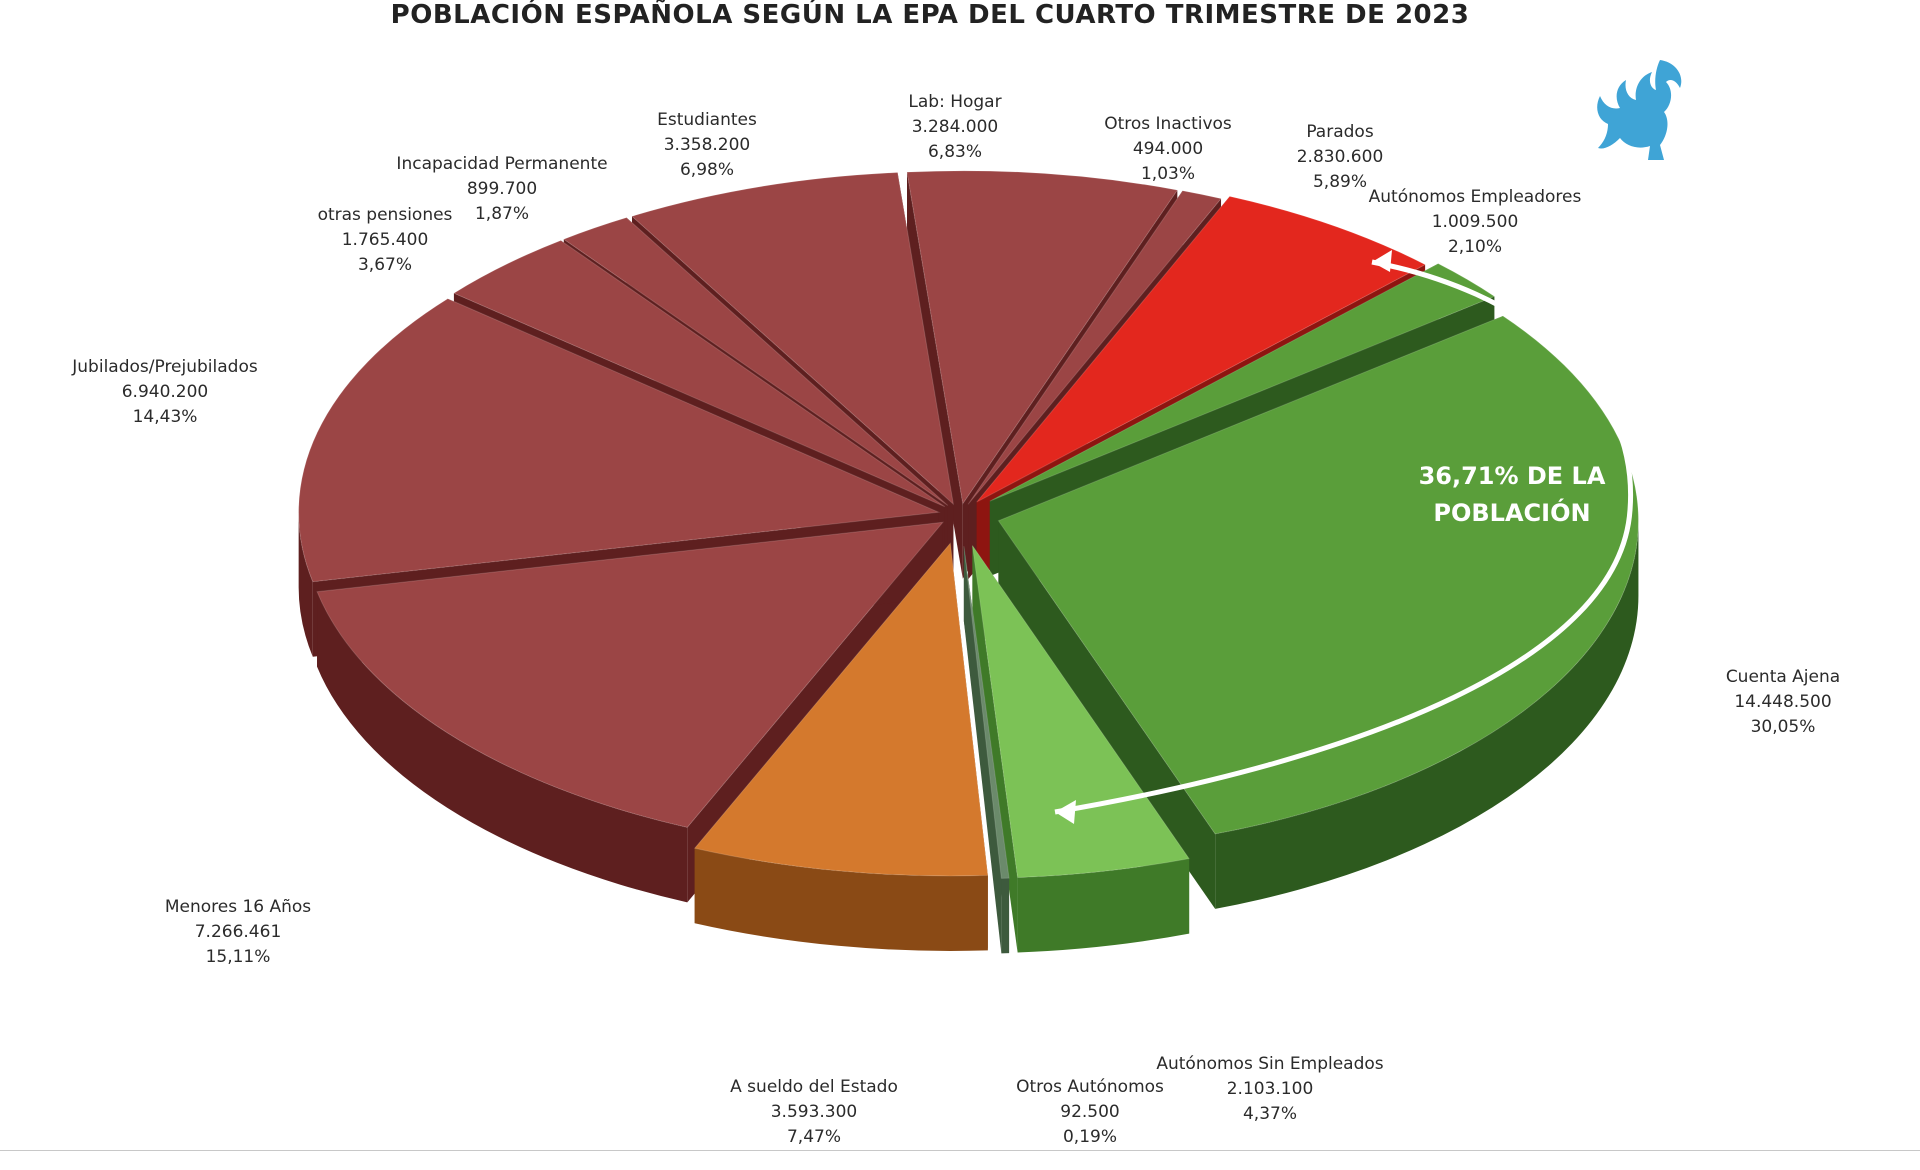 Image resolution: width=1920 pixels, height=1170 pixels. I want to click on slice-label-name: Autónomos Empleadores, so click(1475, 197).